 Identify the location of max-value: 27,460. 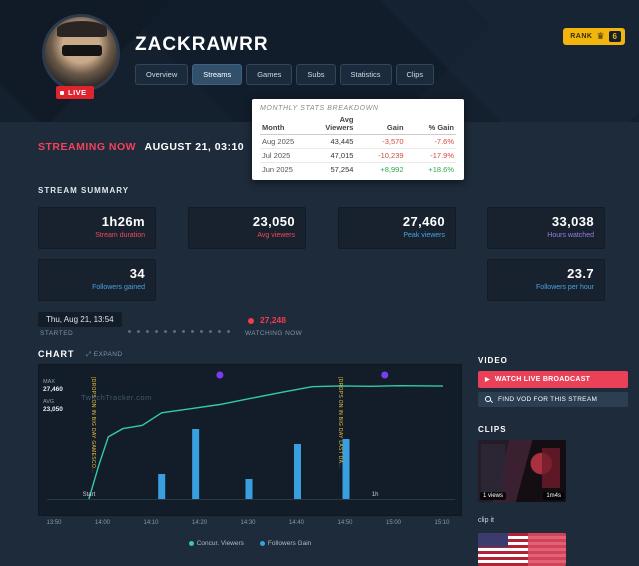
(53, 389).